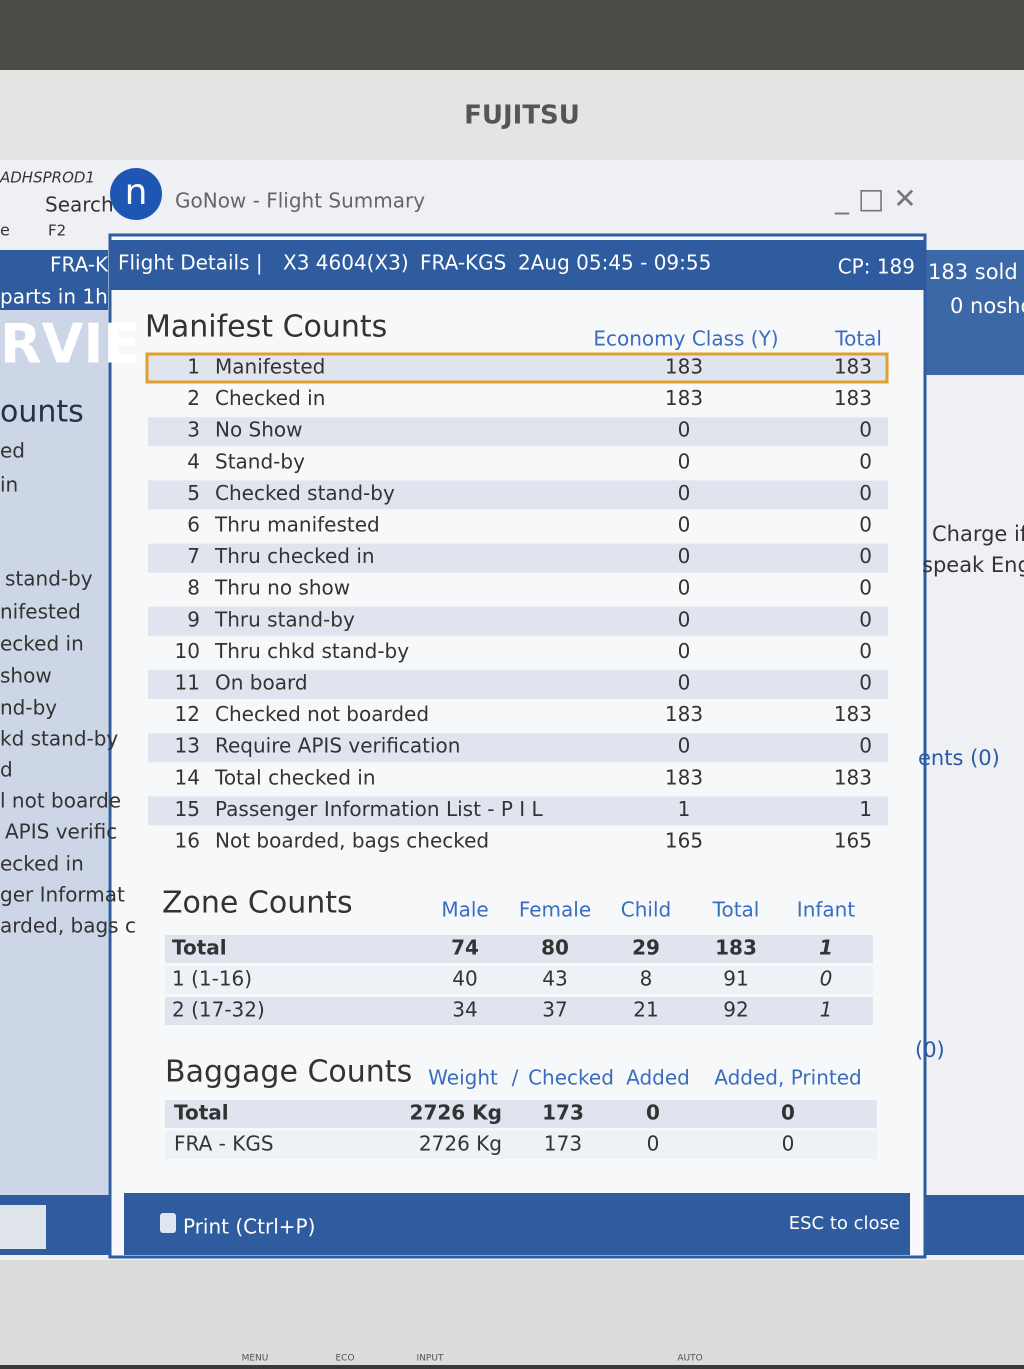  What do you see at coordinates (959, 758) in the screenshot?
I see `right-panel-text: ents (0)` at bounding box center [959, 758].